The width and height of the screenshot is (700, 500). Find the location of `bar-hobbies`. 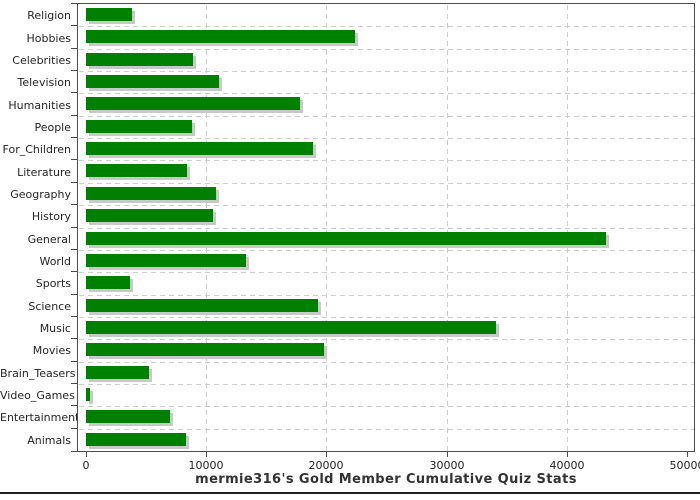

bar-hobbies is located at coordinates (220, 36).